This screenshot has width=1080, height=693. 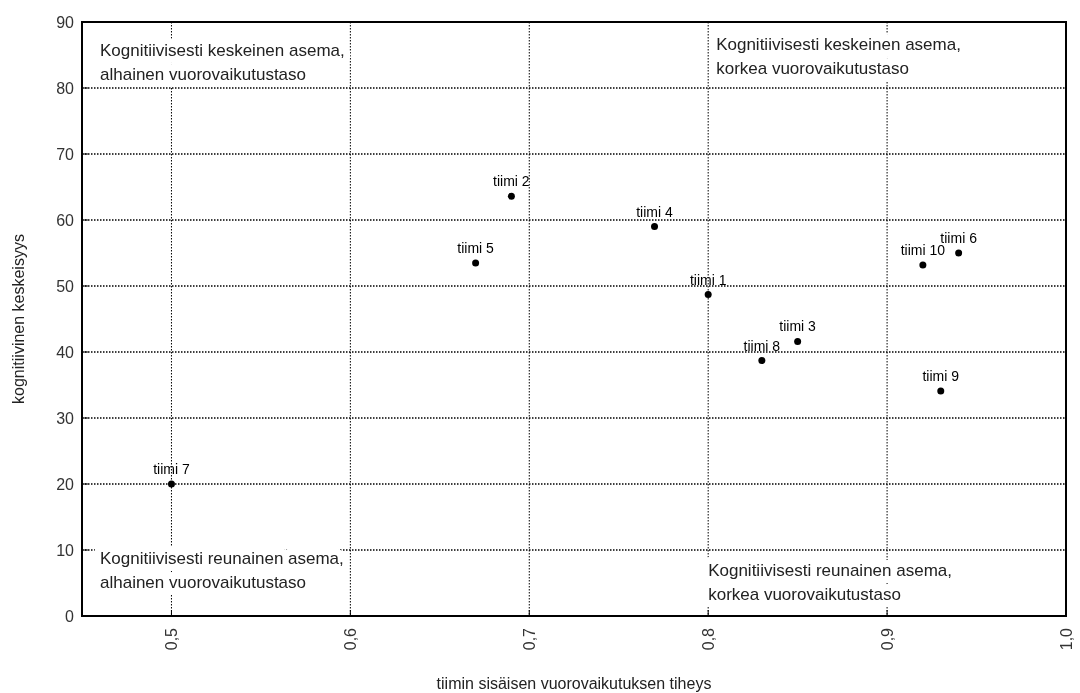 I want to click on annotation: Kognitiivisesti reunainen asema, alhainen vuorovaikutustaso, so click(x=222, y=570).